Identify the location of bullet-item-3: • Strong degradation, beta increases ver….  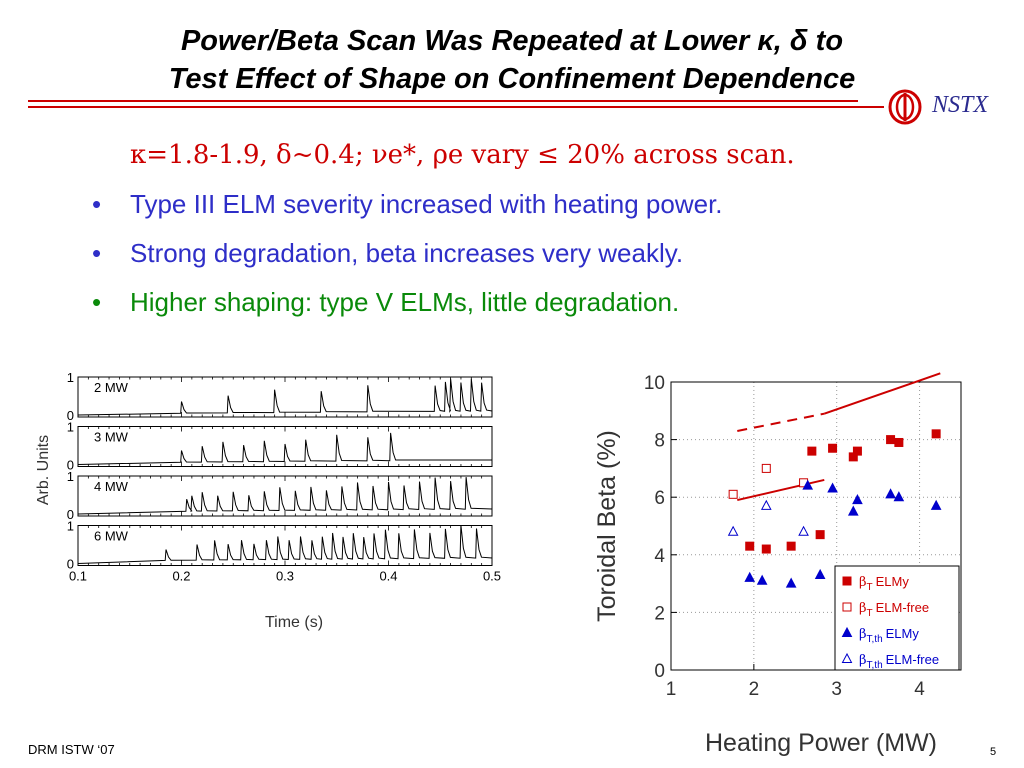
(443, 253).